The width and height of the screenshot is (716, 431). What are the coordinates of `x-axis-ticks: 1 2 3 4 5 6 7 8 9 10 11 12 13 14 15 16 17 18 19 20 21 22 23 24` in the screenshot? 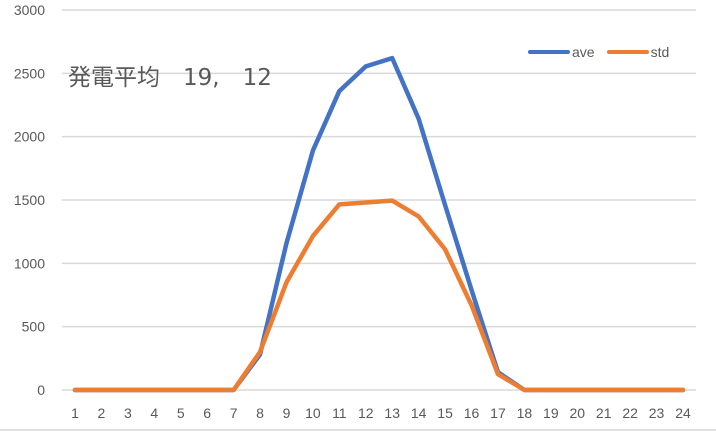 It's located at (381, 413).